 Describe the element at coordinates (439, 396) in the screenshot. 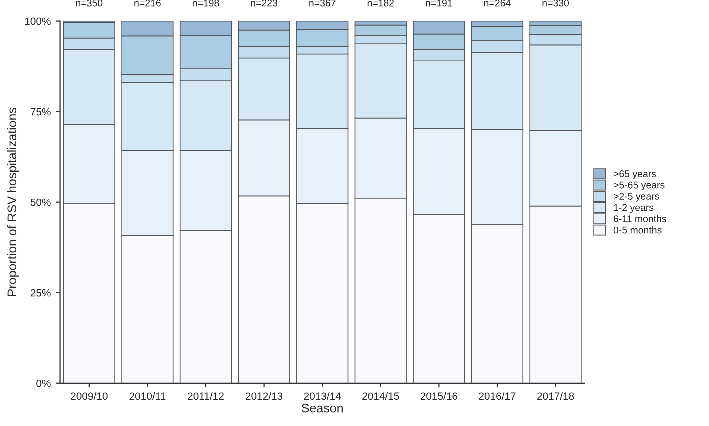

I see `x-tick-label: 2015/16` at that location.